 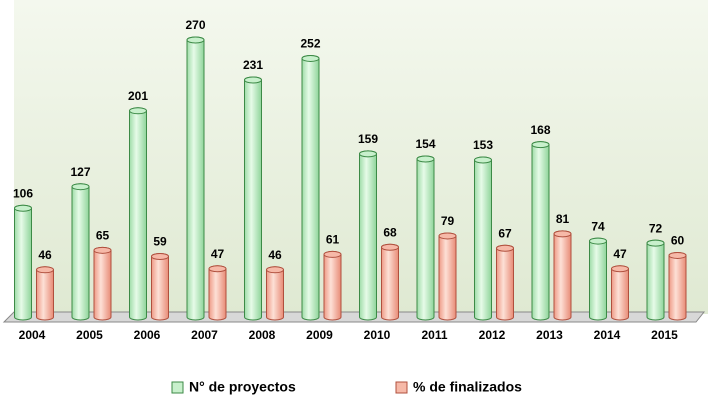 I want to click on data-label: 270, so click(x=195, y=25).